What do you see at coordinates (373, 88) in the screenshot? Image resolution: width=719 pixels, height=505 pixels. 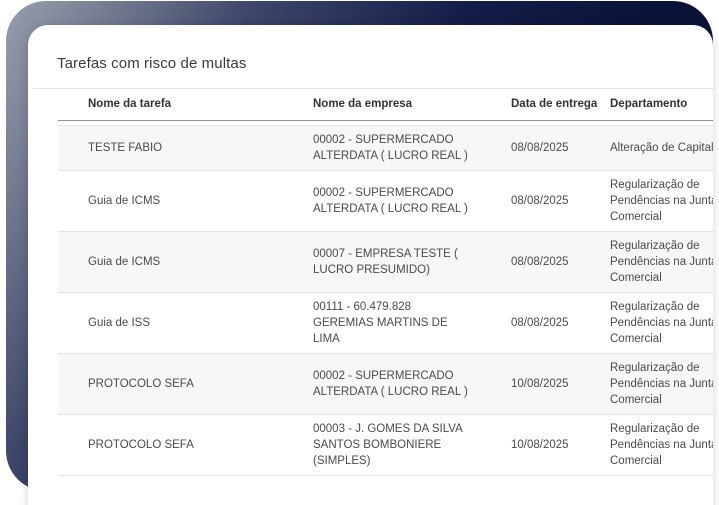 I see `title-divider` at bounding box center [373, 88].